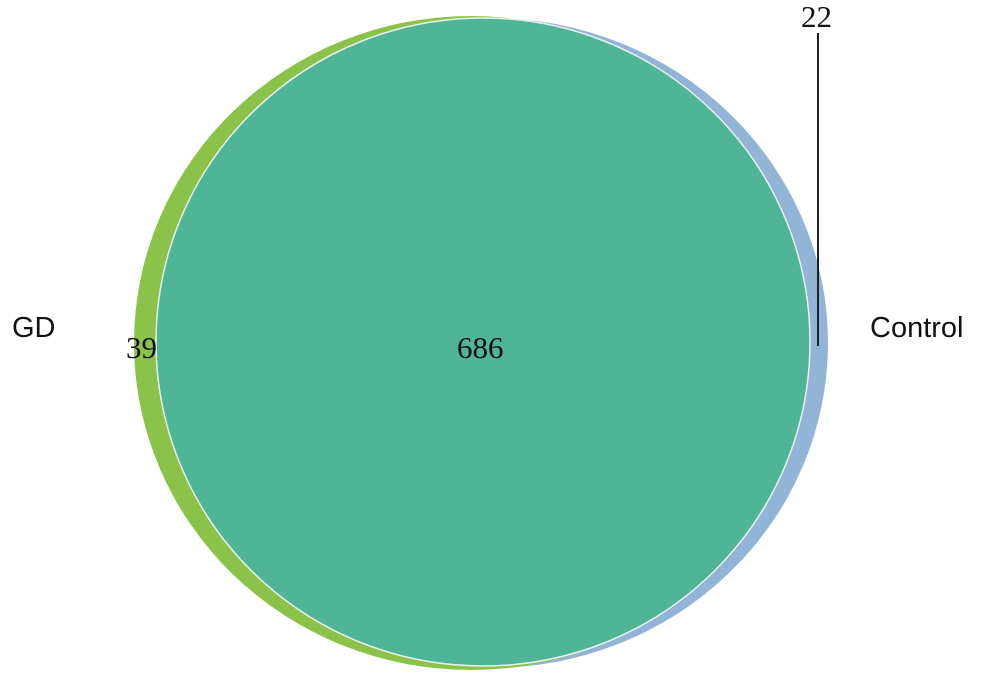 This screenshot has width=981, height=675. What do you see at coordinates (34, 328) in the screenshot?
I see `gd-set-label: GD` at bounding box center [34, 328].